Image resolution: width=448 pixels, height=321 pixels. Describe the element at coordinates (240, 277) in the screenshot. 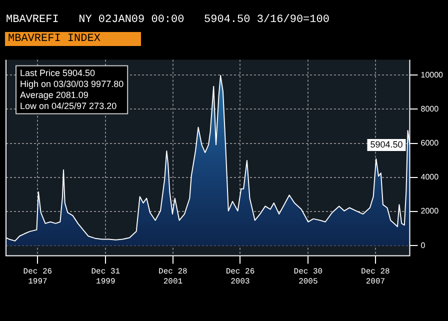

I see `x-tick-label: Dec 26 2003` at that location.